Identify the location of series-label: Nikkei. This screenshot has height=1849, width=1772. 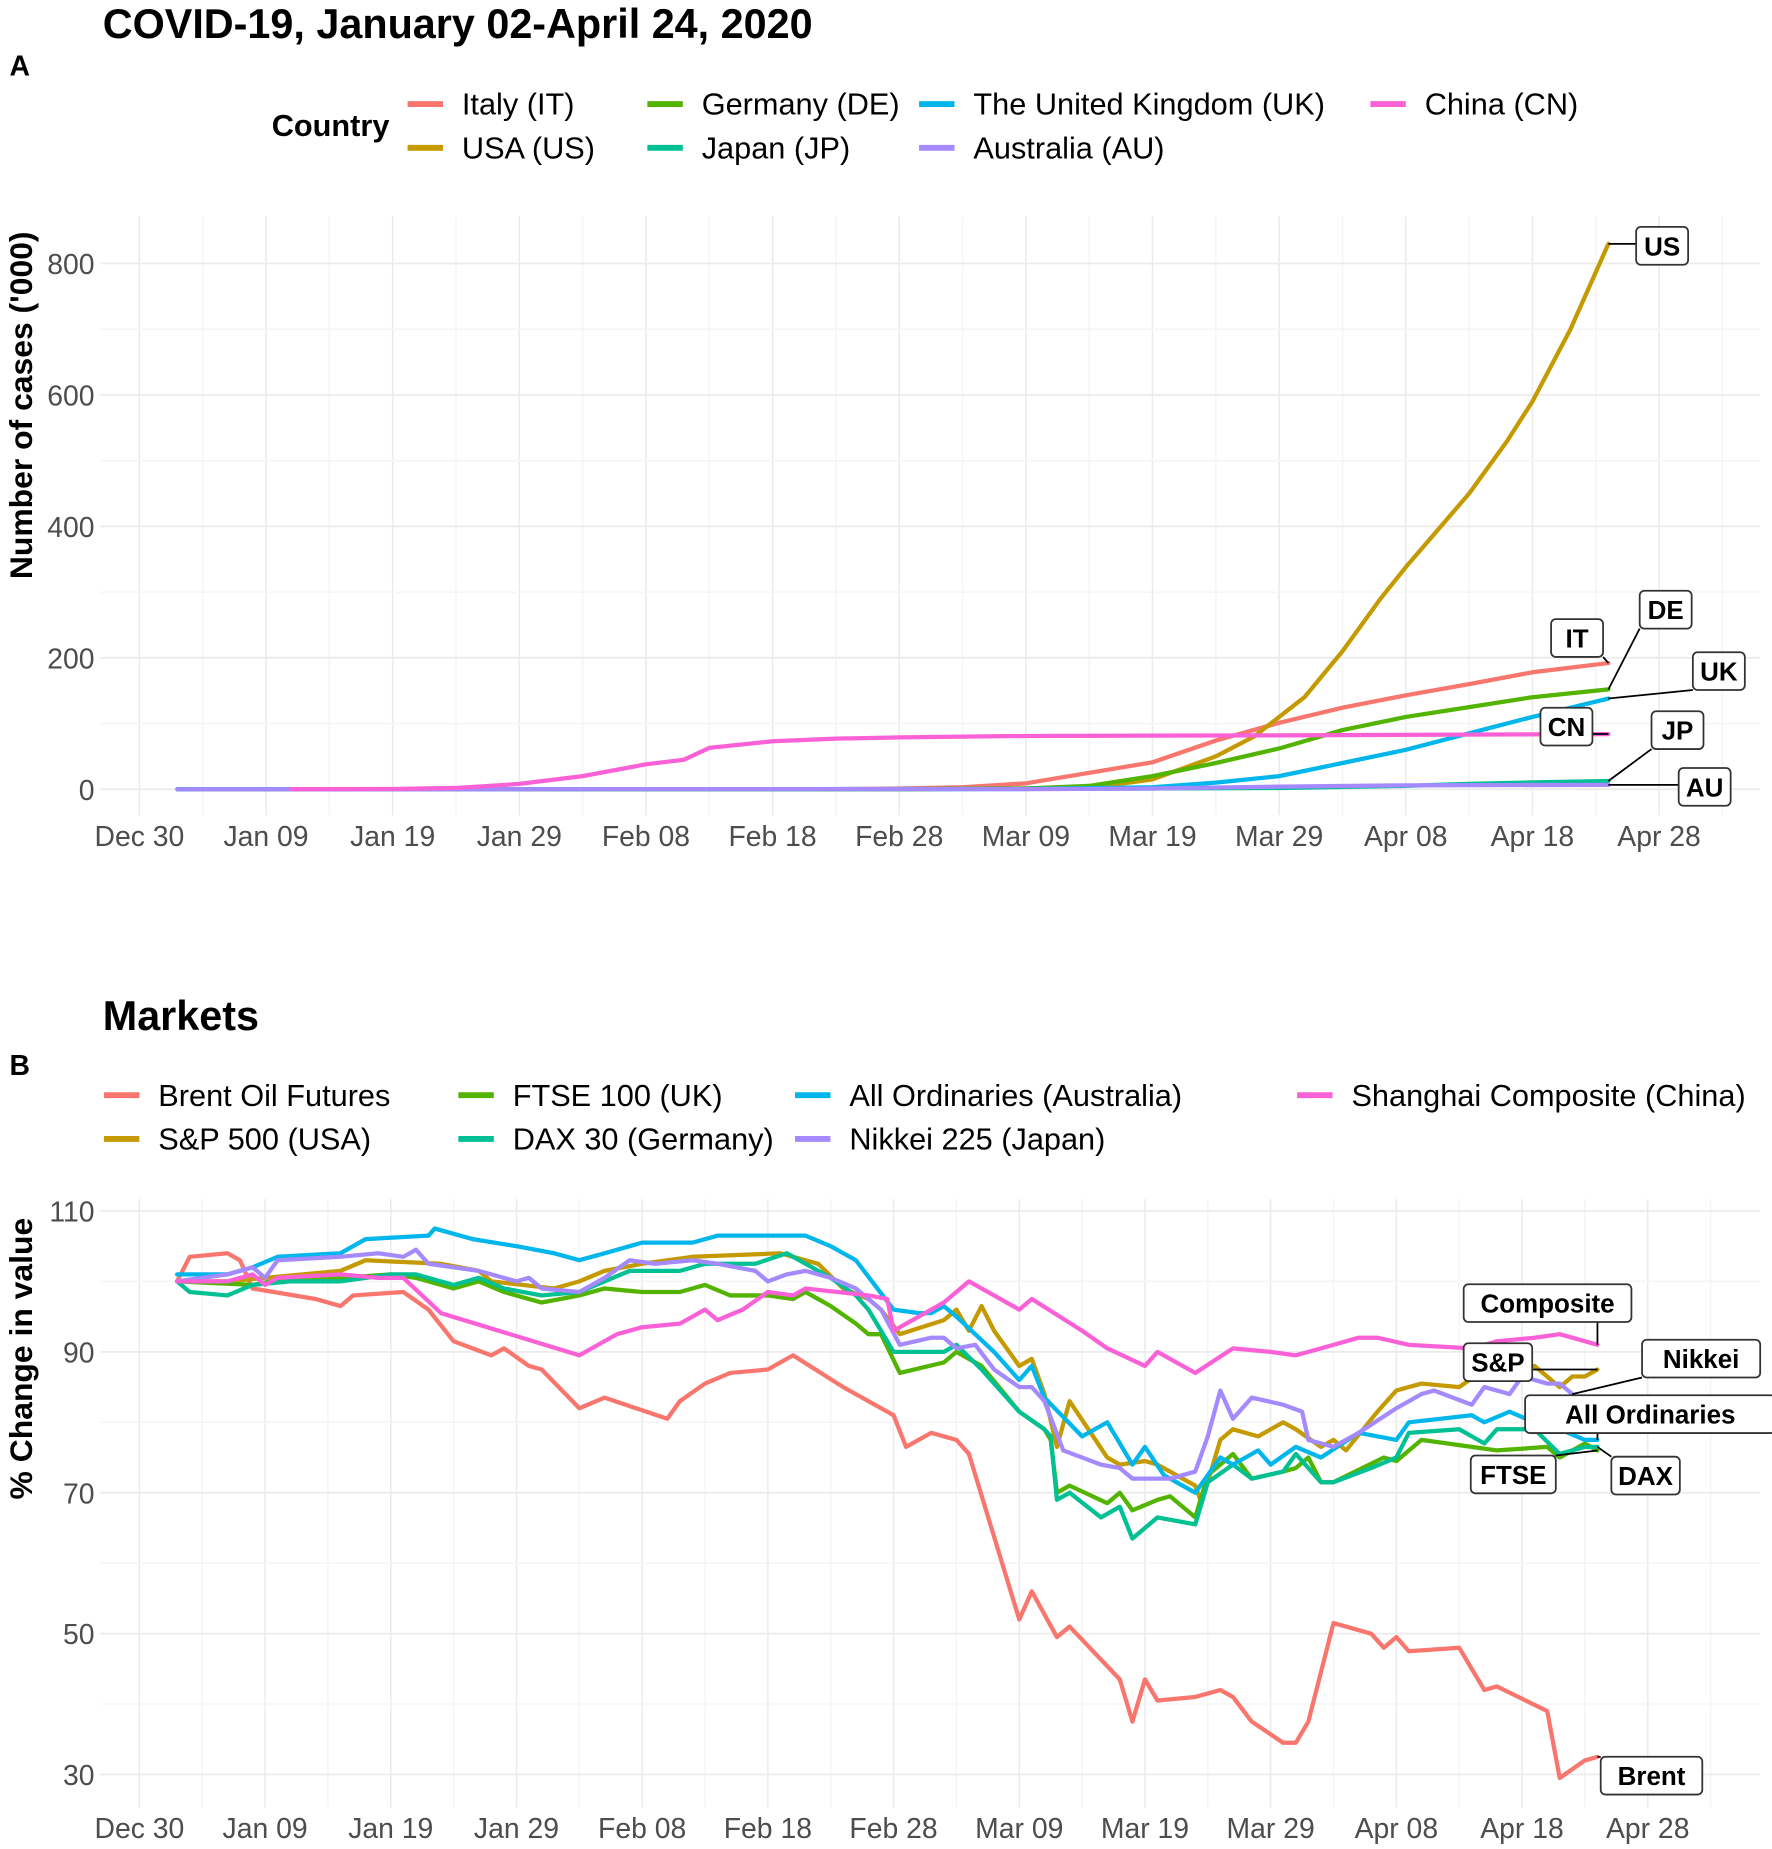
(1667, 1366).